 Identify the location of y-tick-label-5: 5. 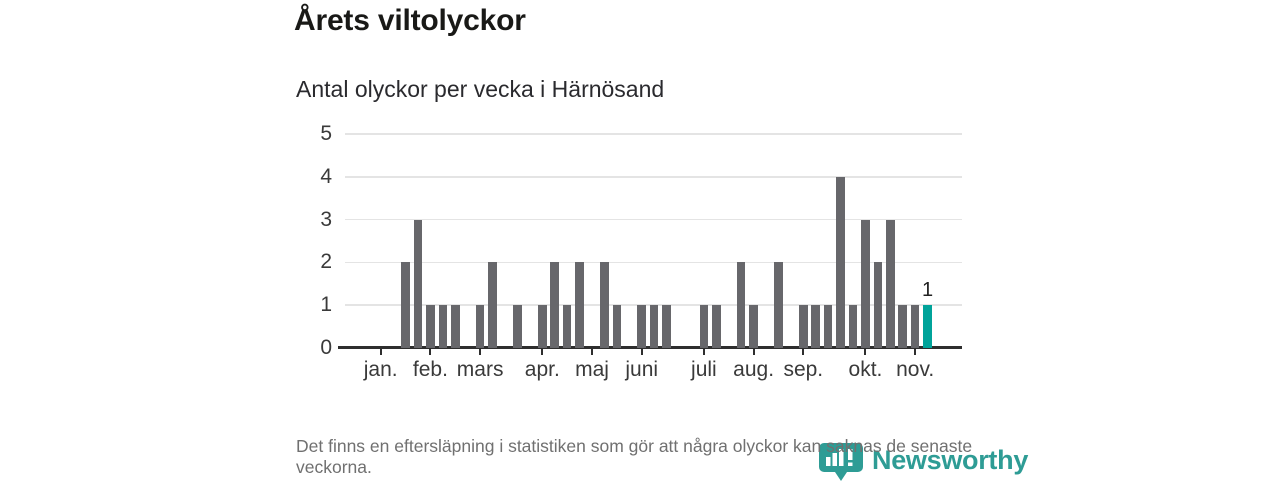
(326, 133).